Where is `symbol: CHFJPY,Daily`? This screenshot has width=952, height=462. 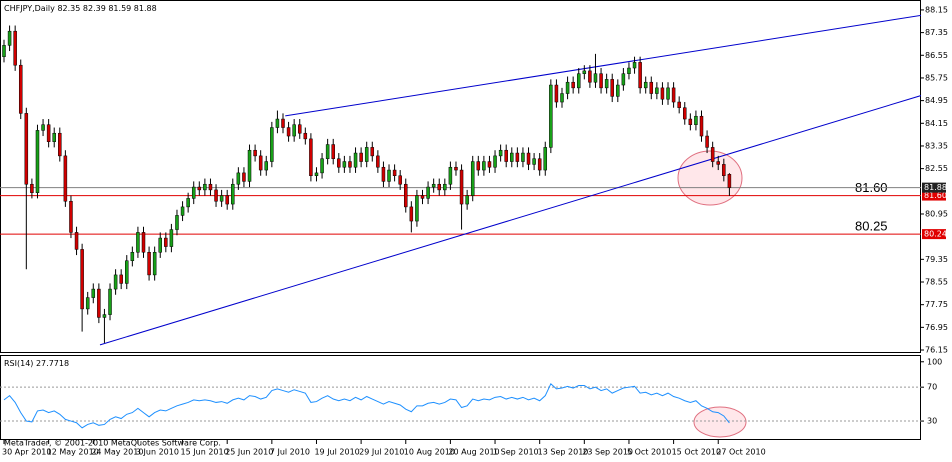 symbol: CHFJPY,Daily is located at coordinates (29, 8).